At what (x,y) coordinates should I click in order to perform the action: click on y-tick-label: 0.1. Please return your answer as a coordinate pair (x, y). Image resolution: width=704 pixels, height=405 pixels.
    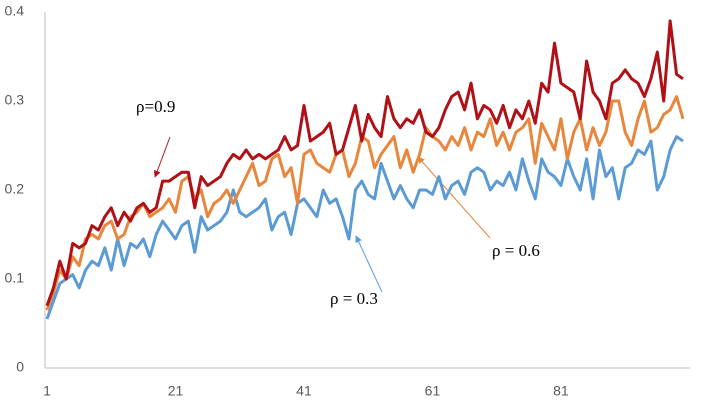
    Looking at the image, I should click on (15, 278).